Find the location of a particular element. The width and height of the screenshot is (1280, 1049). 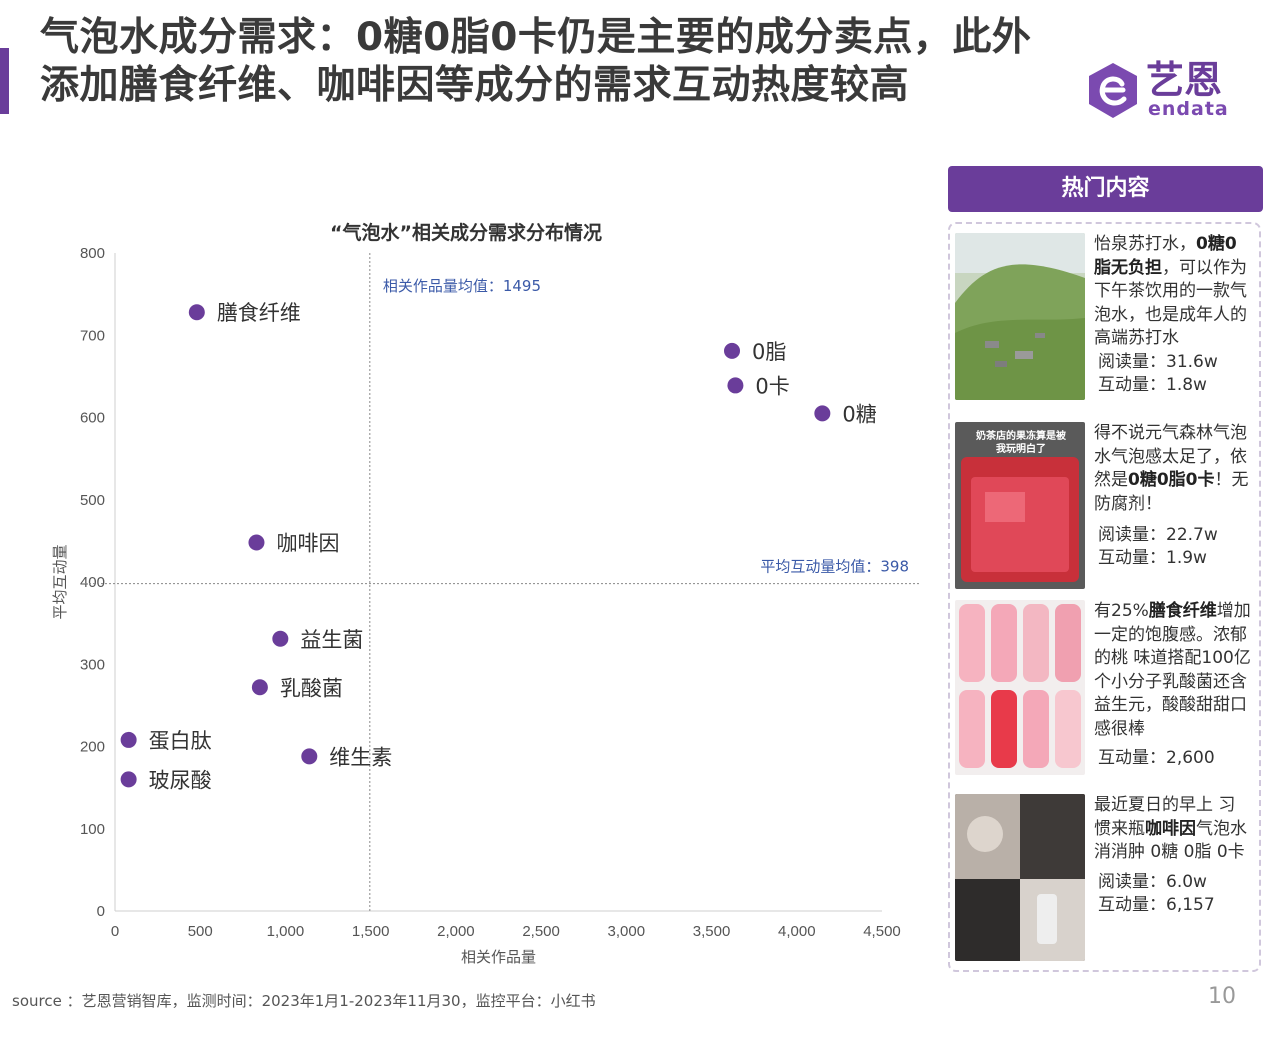

card-thumbnail-jelly-drink: 奶茶店的果冻算是被我玩明白了 is located at coordinates (1020, 505).